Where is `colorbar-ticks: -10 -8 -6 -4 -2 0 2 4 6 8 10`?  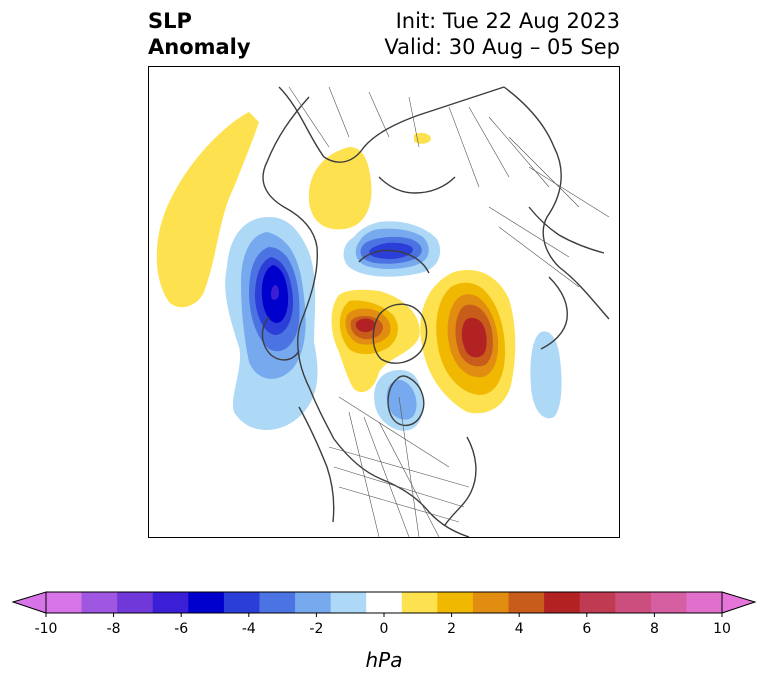 colorbar-ticks: -10 -8 -6 -4 -2 0 2 4 6 8 10 is located at coordinates (383, 625).